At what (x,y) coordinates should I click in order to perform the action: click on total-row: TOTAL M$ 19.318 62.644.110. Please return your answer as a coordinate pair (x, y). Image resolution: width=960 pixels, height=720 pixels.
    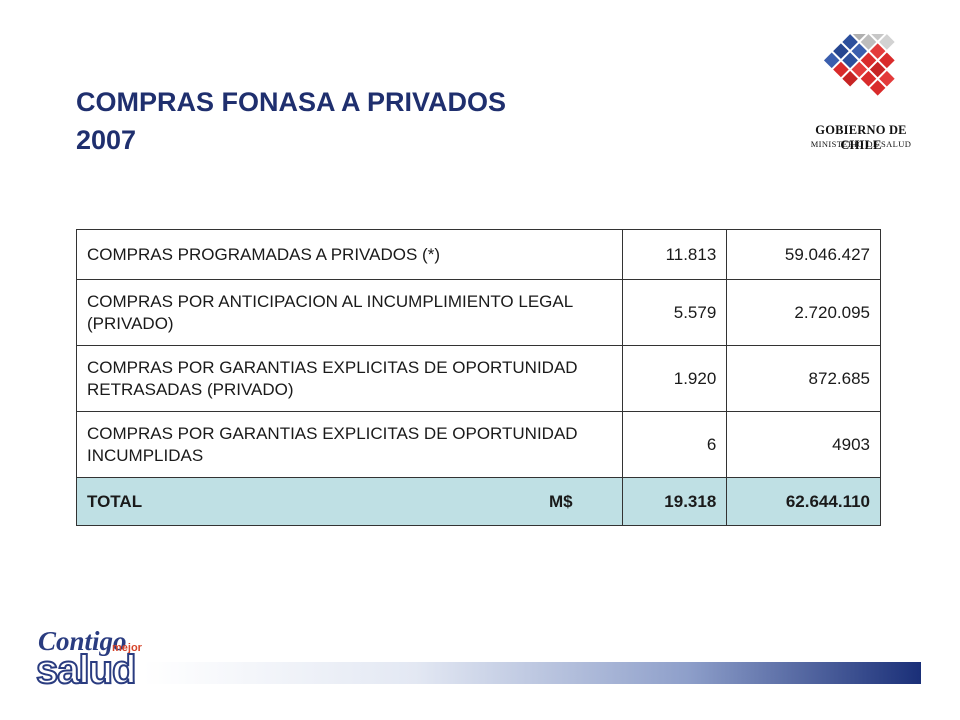
    Looking at the image, I should click on (478, 501).